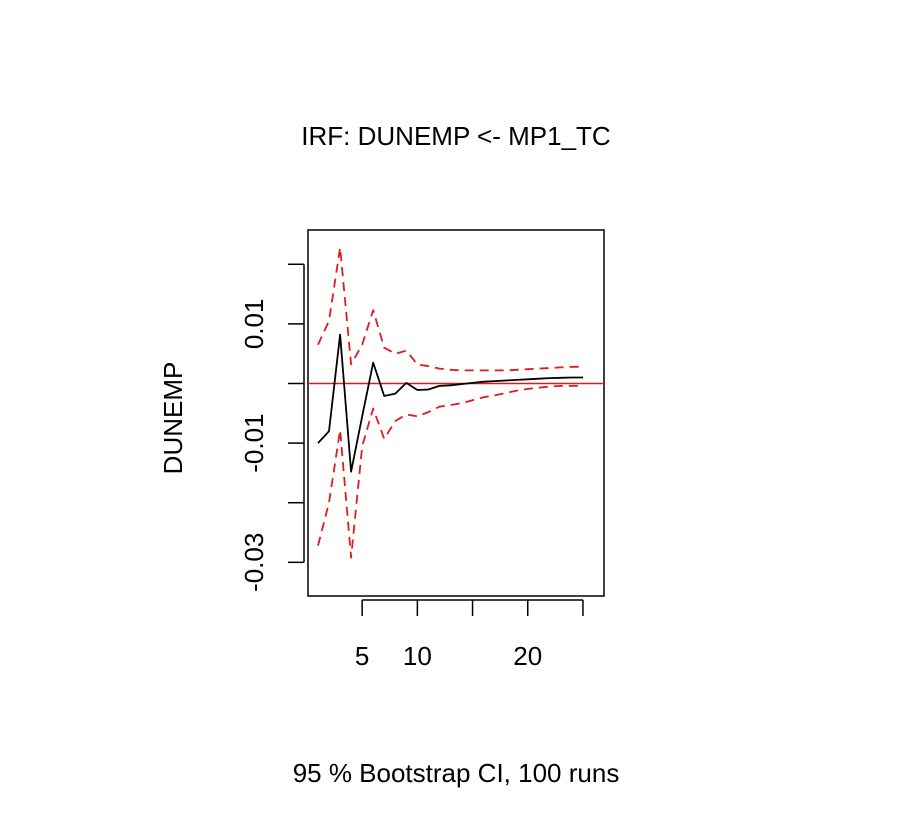  What do you see at coordinates (417, 656) in the screenshot?
I see `x-tick-label: 10` at bounding box center [417, 656].